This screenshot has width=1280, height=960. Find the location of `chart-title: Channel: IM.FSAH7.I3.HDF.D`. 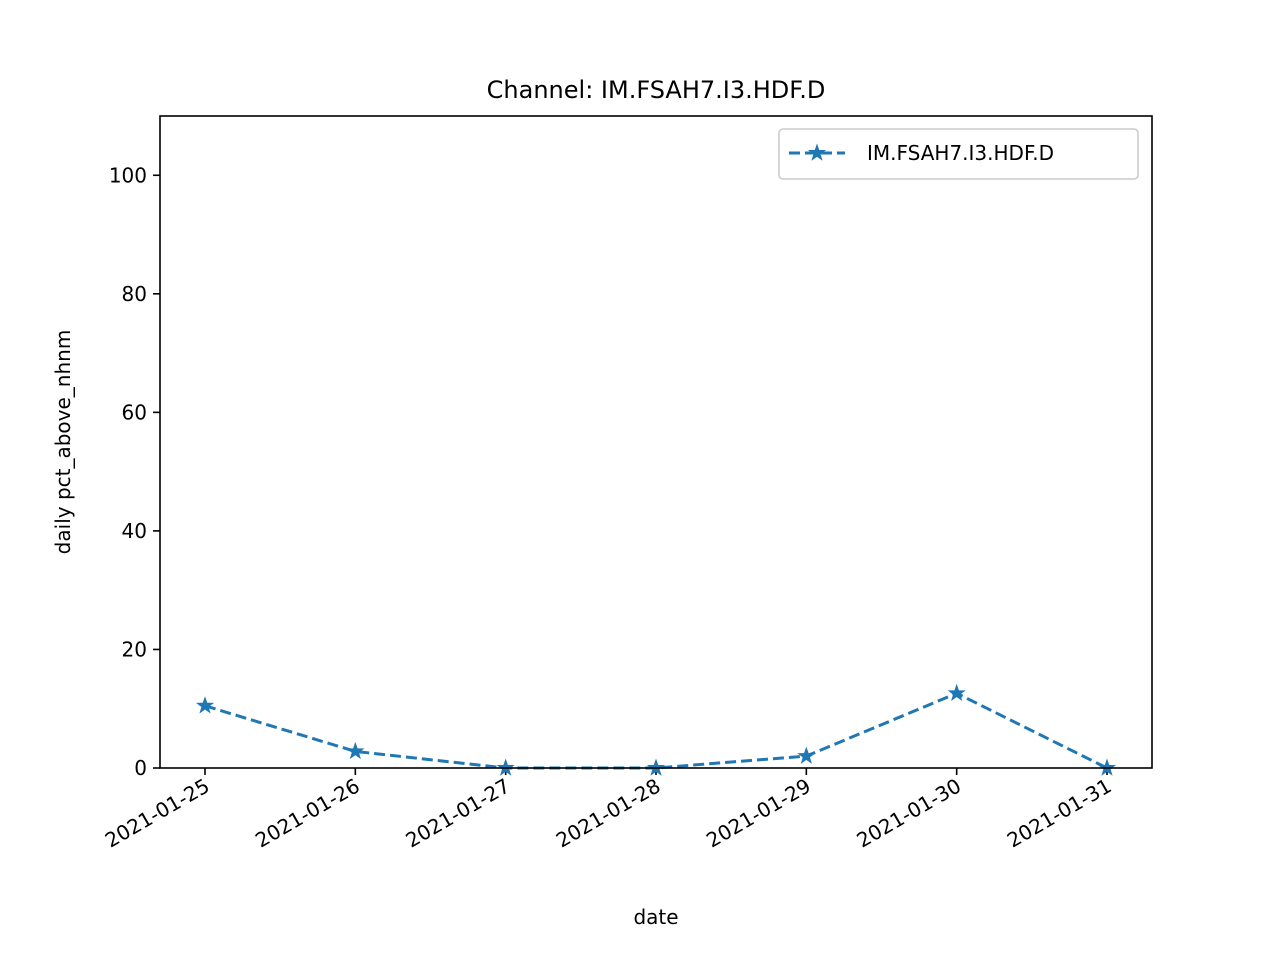

chart-title: Channel: IM.FSAH7.I3.HDF.D is located at coordinates (656, 90).